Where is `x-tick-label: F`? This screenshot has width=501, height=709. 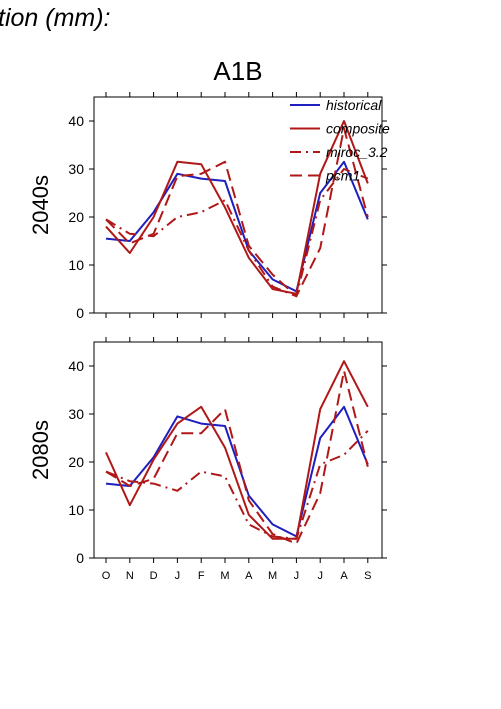 x-tick-label: F is located at coordinates (201, 576).